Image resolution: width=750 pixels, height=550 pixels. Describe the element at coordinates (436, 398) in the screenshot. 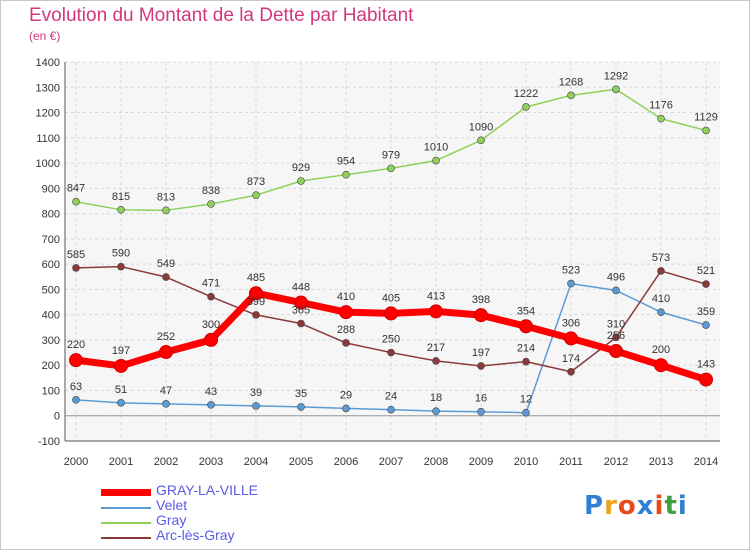

I see `data-label: 18` at that location.